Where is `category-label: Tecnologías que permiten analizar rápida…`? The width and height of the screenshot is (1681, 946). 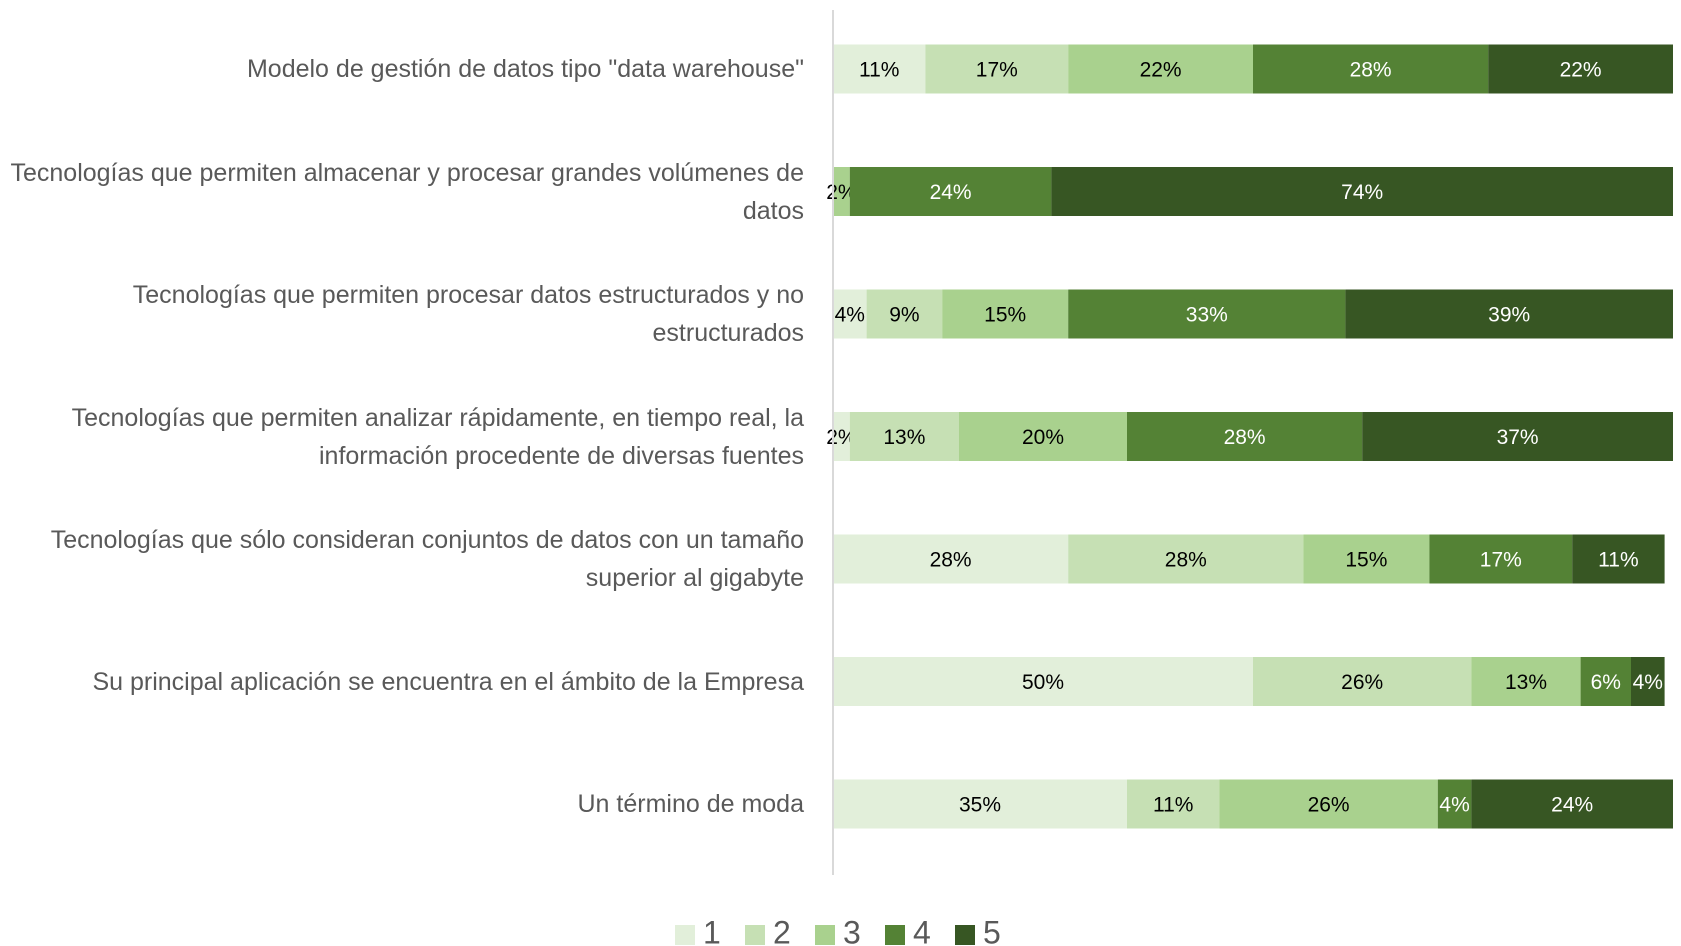 category-label: Tecnologías que permiten analizar rápida… is located at coordinates (437, 436).